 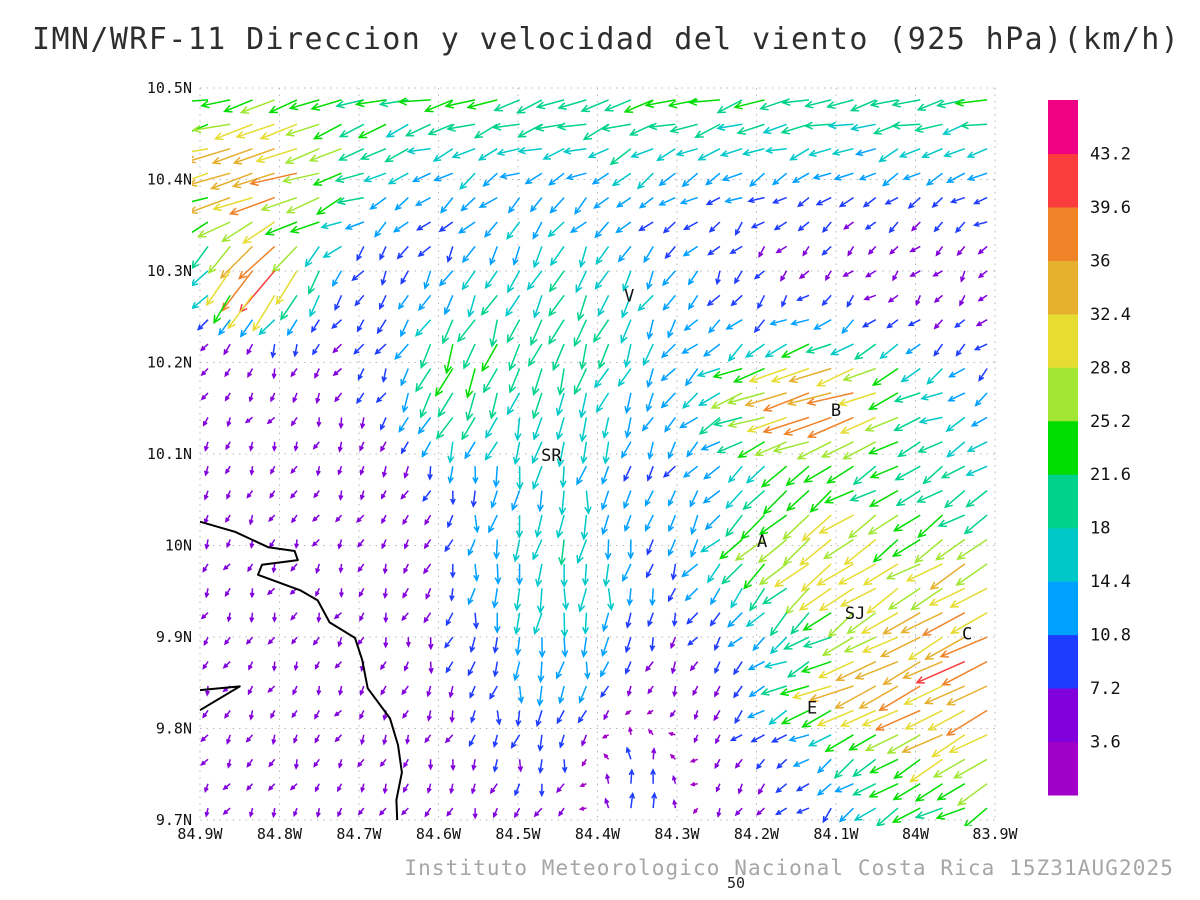 What do you see at coordinates (1110, 636) in the screenshot?
I see `colorbar-tick-label: 10.8` at bounding box center [1110, 636].